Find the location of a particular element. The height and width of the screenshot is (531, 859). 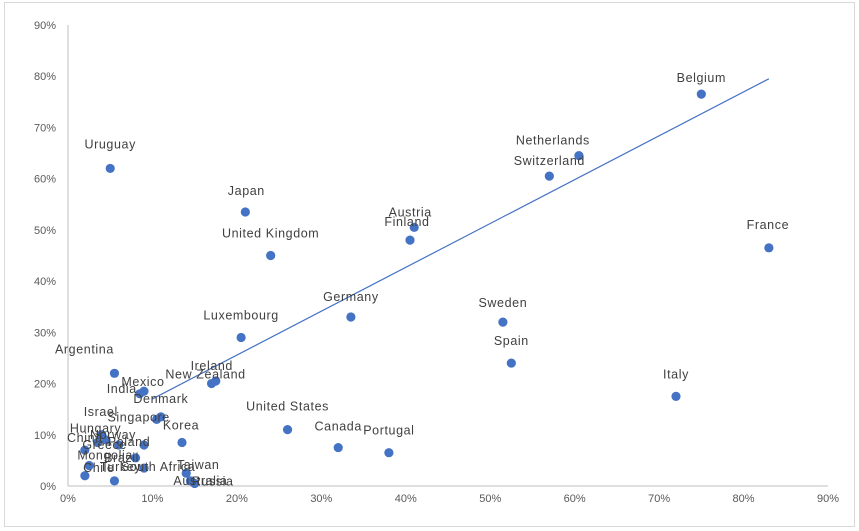

point-label: Greece is located at coordinates (104, 445).